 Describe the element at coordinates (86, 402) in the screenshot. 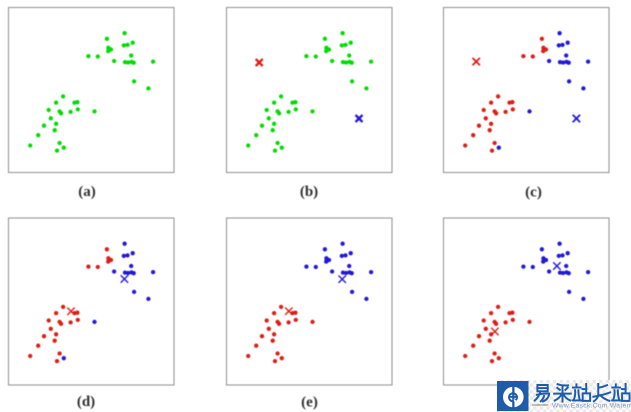

I see `svg-text: (d)` at that location.